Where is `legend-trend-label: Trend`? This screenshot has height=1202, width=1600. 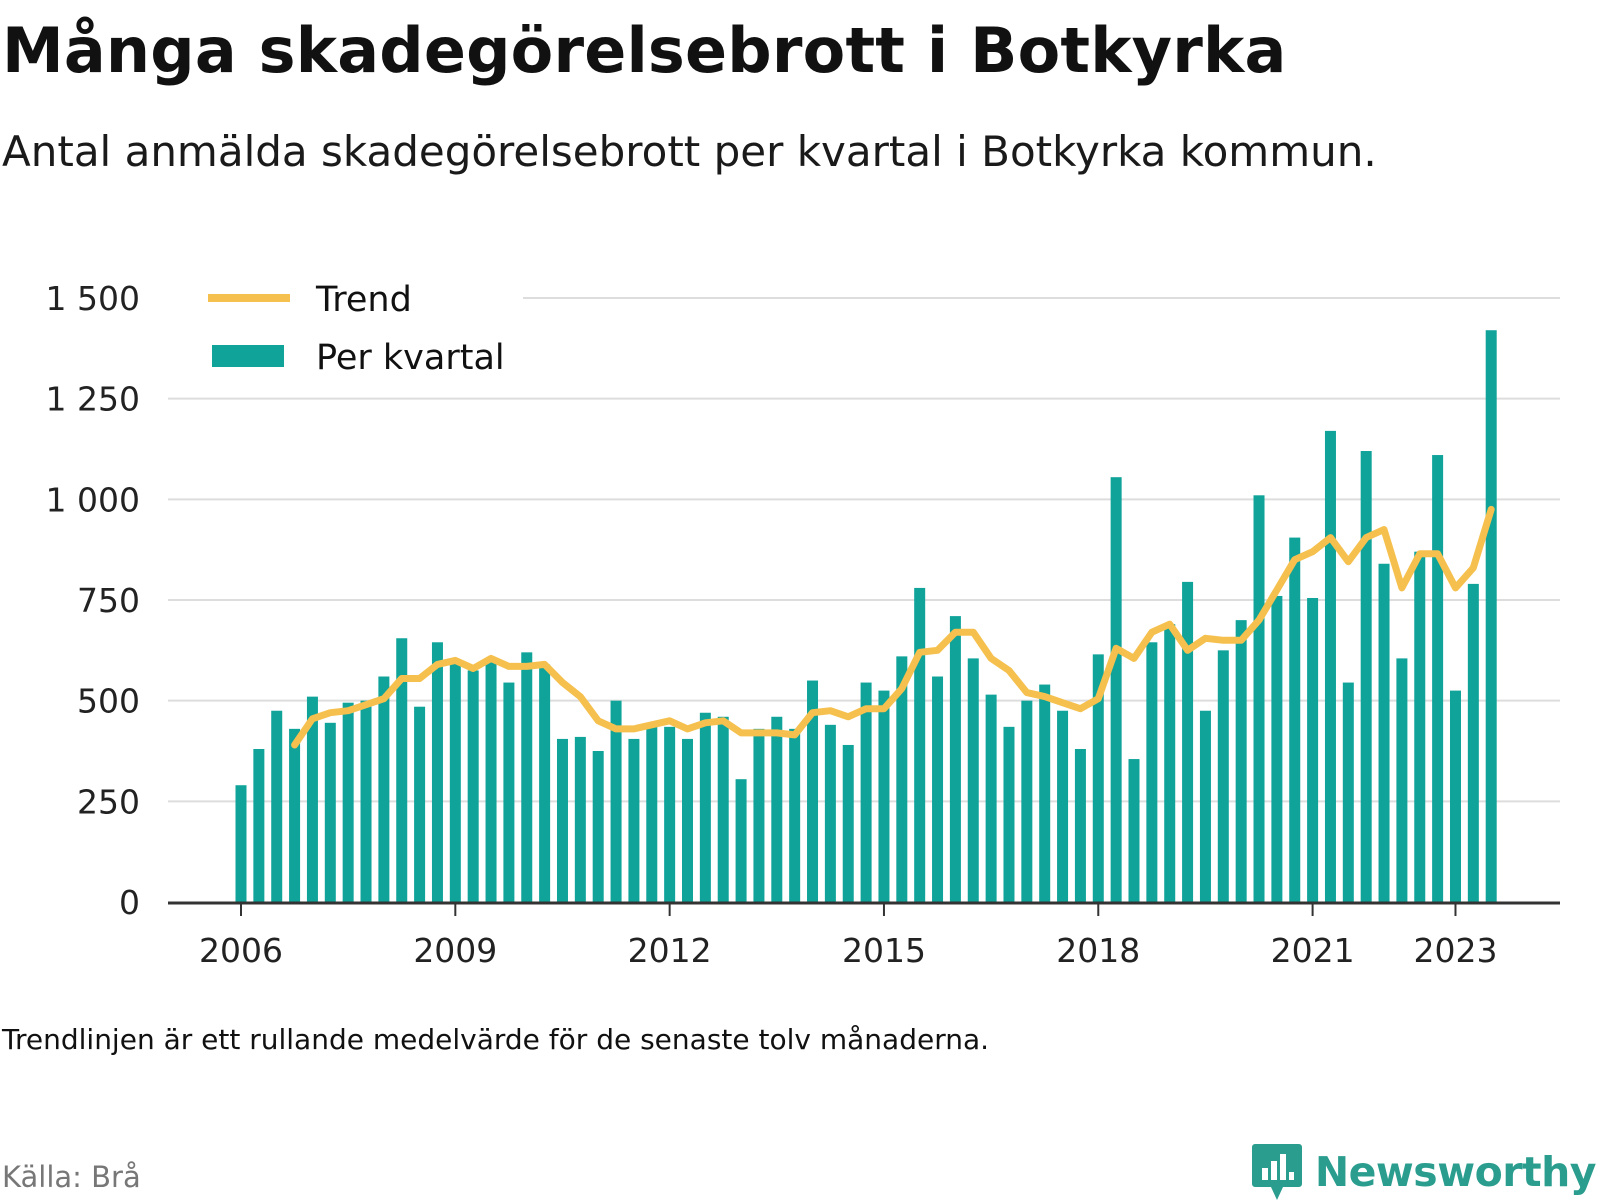 legend-trend-label: Trend is located at coordinates (363, 300).